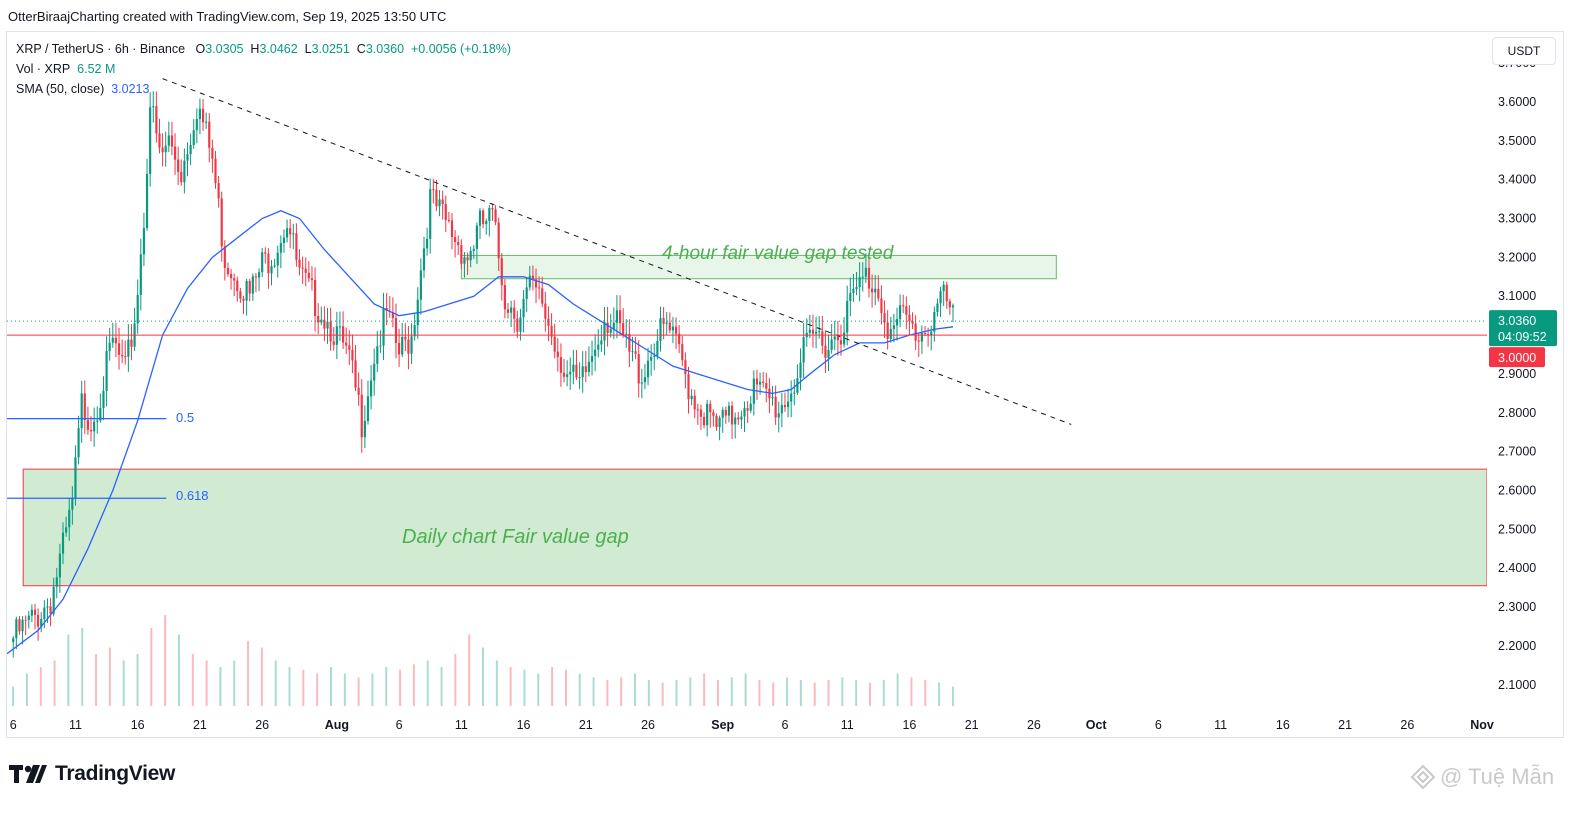 This screenshot has width=1585, height=814. Describe the element at coordinates (83, 89) in the screenshot. I see `legend-sma: SMA (50, close) 3.0213` at that location.